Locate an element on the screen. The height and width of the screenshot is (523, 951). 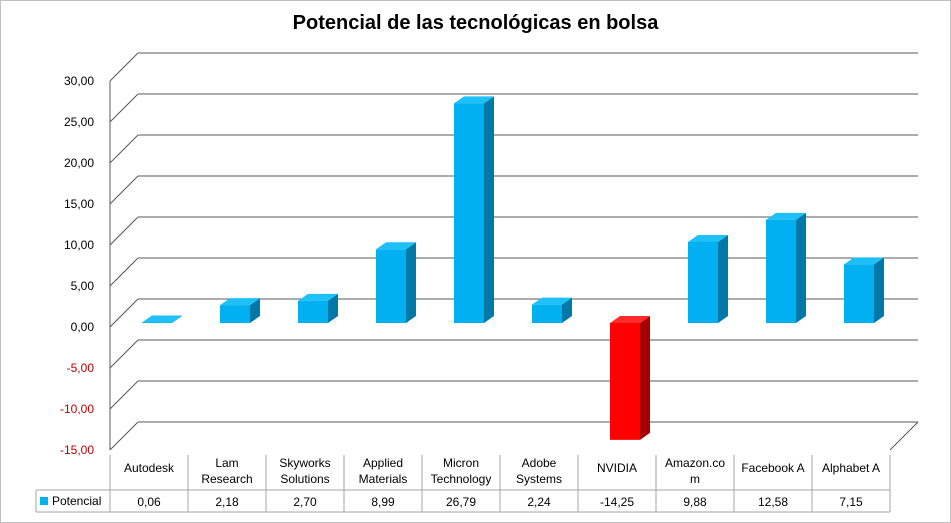
data-value-label: 12,58 is located at coordinates (773, 502).